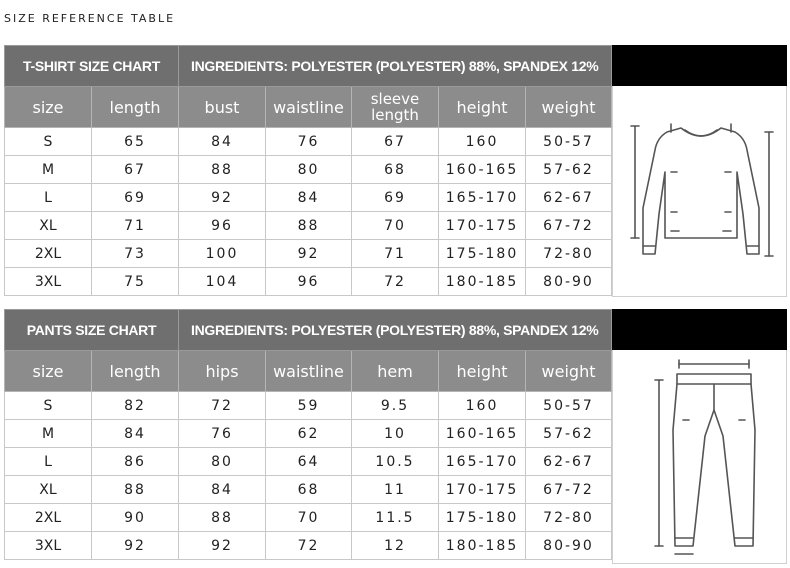  Describe the element at coordinates (482, 489) in the screenshot. I see `cell-height: 170-175` at that location.